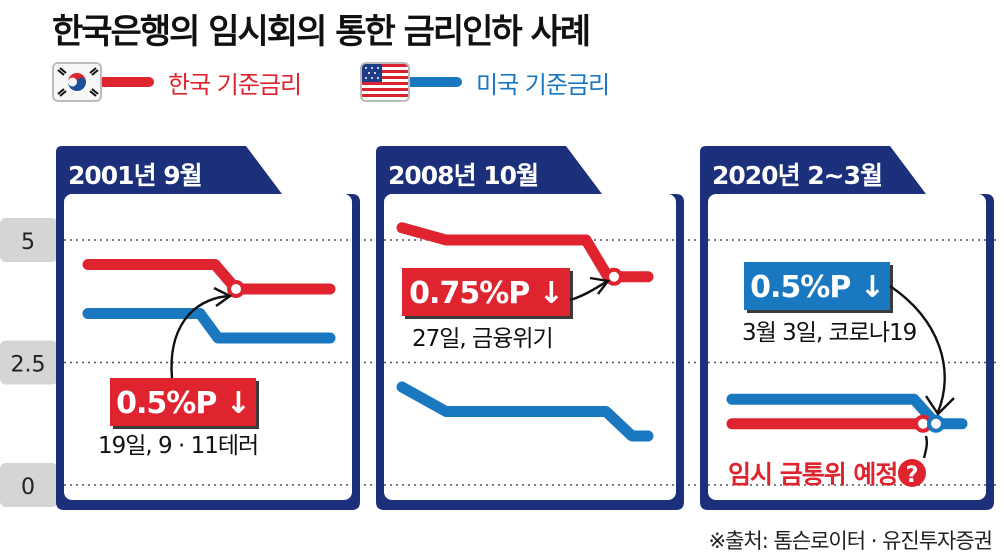 The width and height of the screenshot is (1004, 560). Describe the element at coordinates (135, 175) in the screenshot. I see `panel-label: 2001년 9월` at that location.